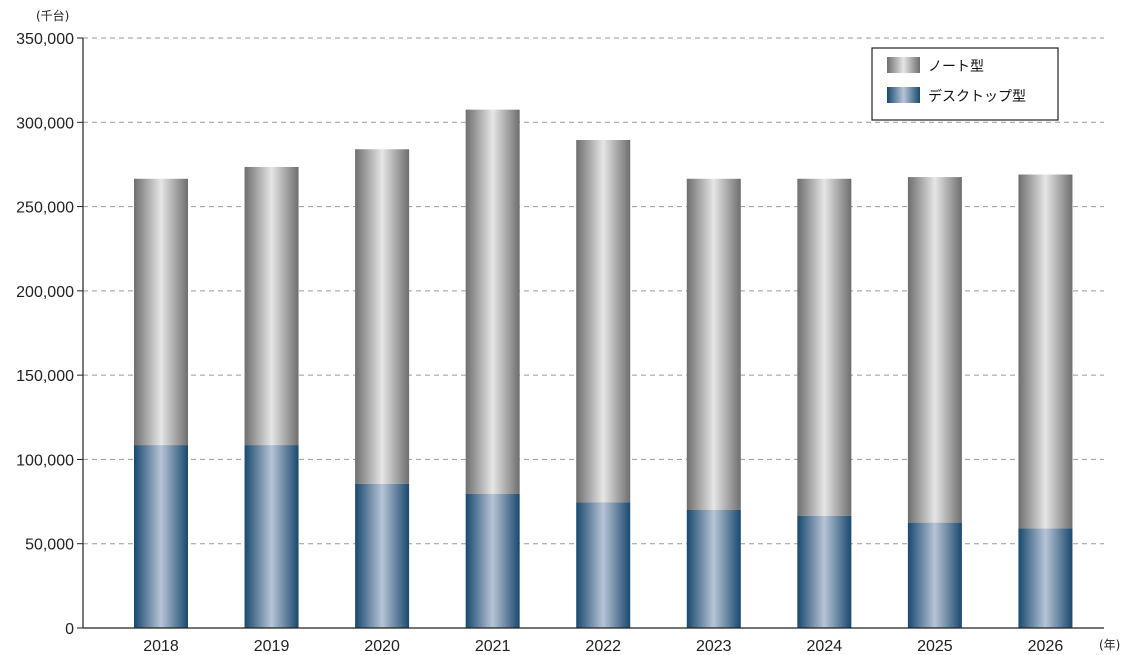 The height and width of the screenshot is (655, 1132). What do you see at coordinates (903, 95) in the screenshot?
I see `legend-swatch-desktop` at bounding box center [903, 95].